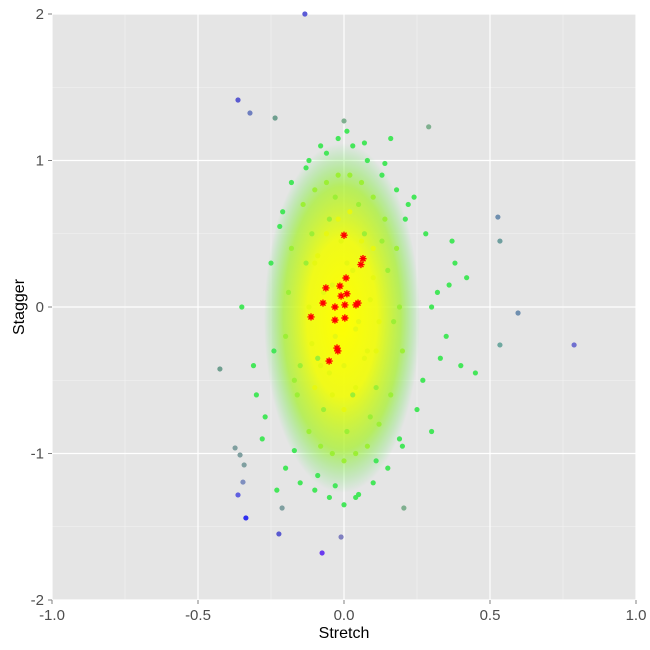 This screenshot has width=650, height=650. I want to click on y-tick-label: 0, so click(40, 307).